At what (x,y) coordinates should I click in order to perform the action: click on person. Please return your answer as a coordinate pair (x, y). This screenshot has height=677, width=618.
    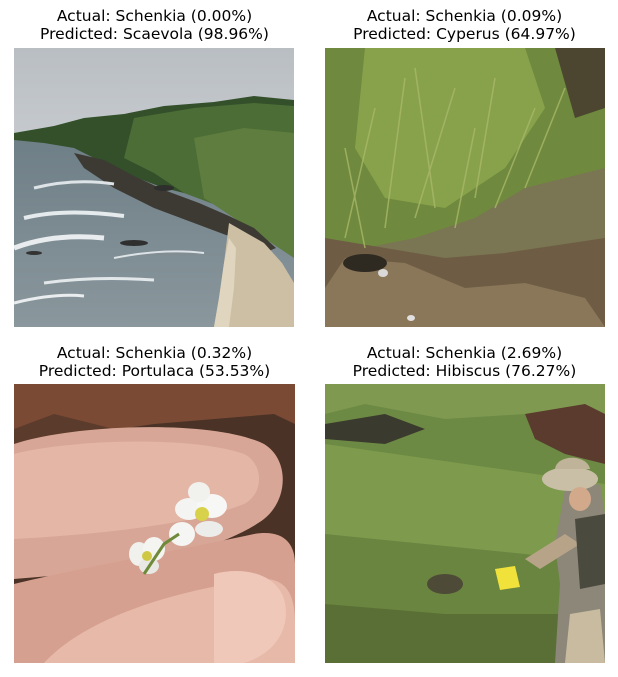
    Looking at the image, I should click on (565, 560).